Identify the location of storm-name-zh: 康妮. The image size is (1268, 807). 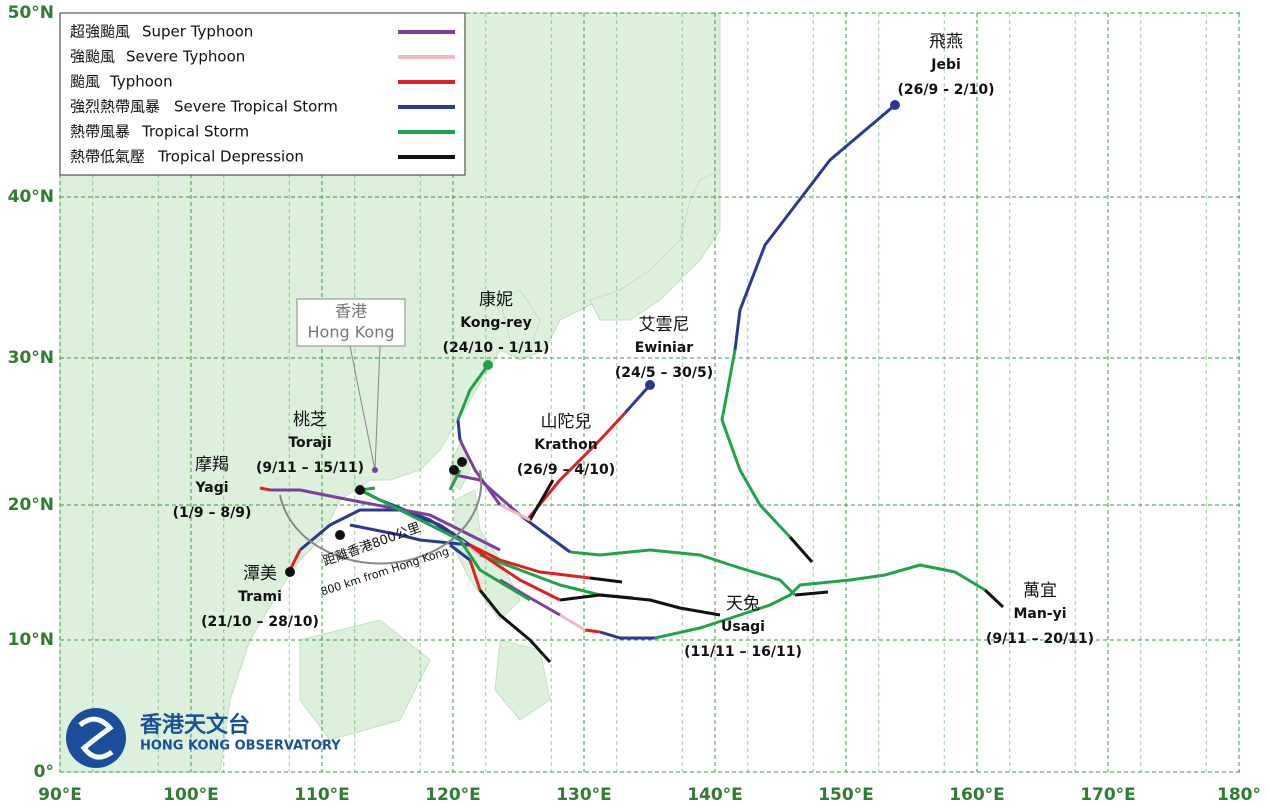
(496, 300).